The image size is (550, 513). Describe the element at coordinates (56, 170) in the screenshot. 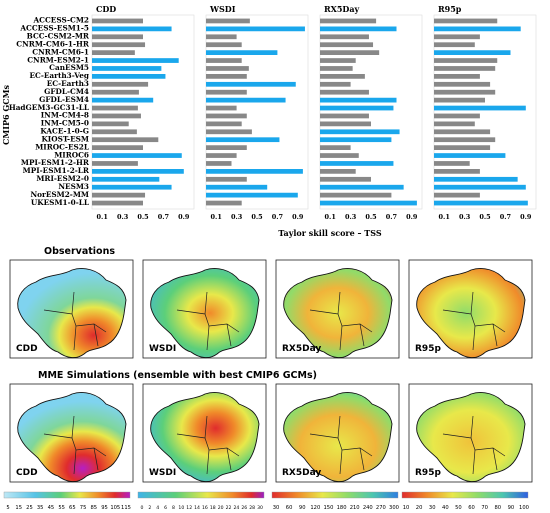

I see `model-label: MPI-ESM1-2-LR` at that location.